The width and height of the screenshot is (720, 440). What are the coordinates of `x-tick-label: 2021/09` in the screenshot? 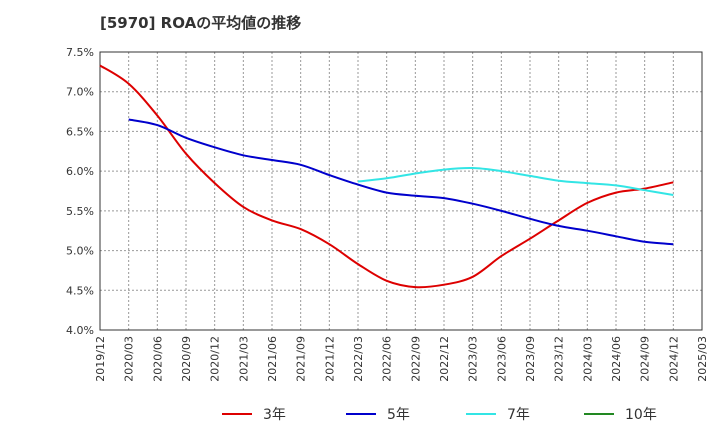 It's located at (301, 359).